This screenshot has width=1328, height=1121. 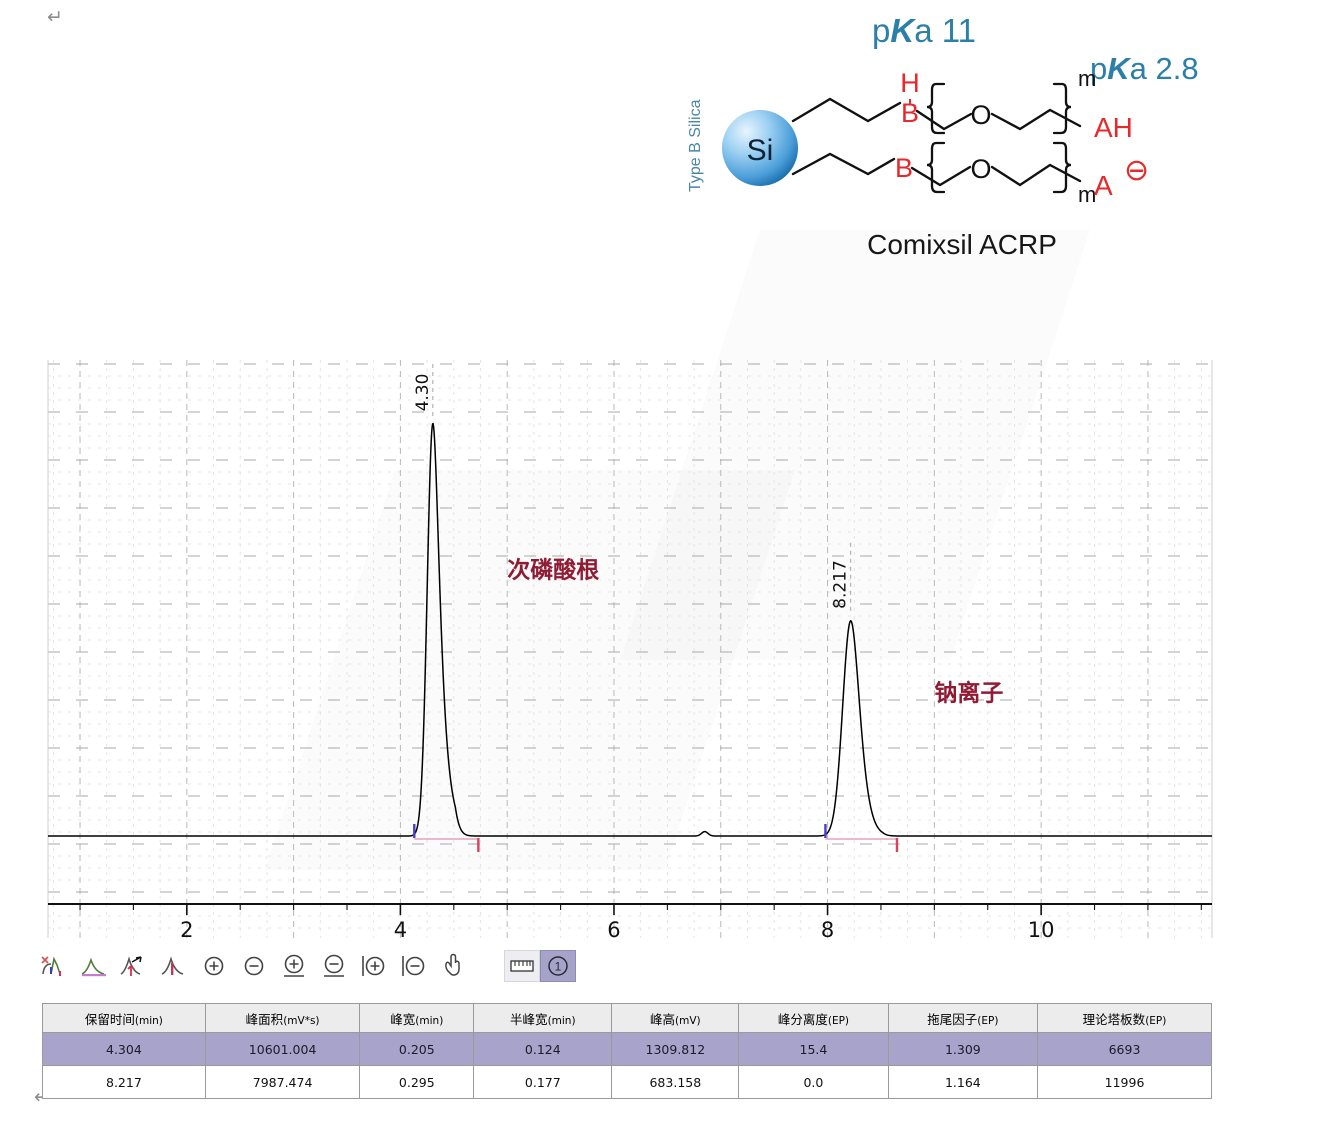 What do you see at coordinates (675, 1049) in the screenshot?
I see `table-cell: 1309.812` at bounding box center [675, 1049].